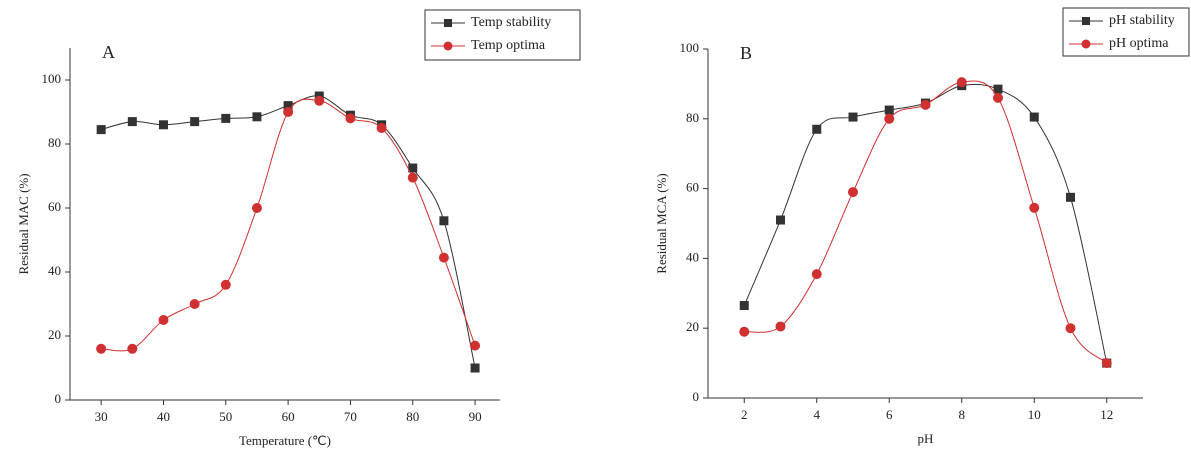  Describe the element at coordinates (926, 438) in the screenshot. I see `x-axis-label: pH` at that location.